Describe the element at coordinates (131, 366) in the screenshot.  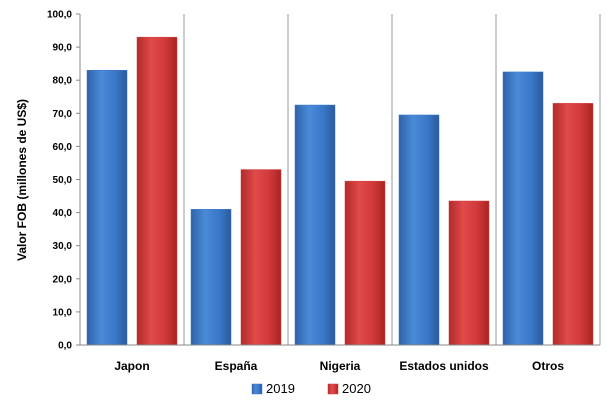
I see `x-tick-label: Japon` at that location.